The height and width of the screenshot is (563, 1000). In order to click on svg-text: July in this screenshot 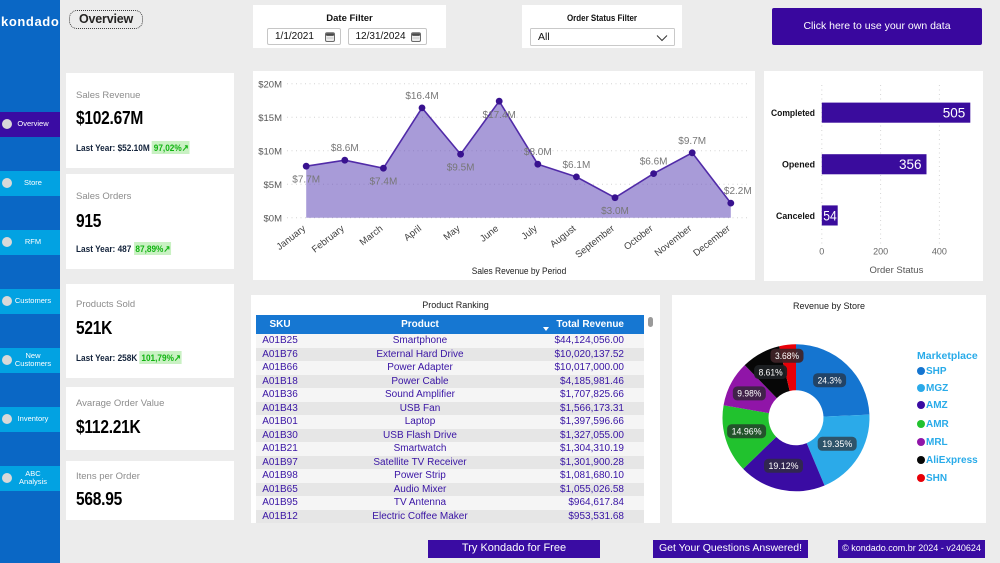, I will do `click(530, 232)`.